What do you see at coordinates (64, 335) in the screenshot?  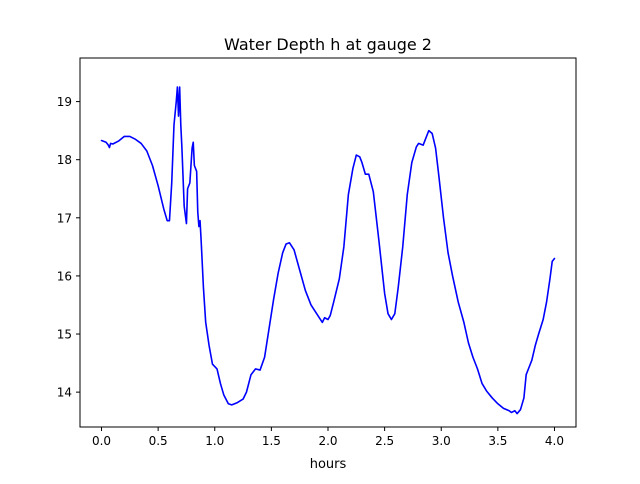 I see `y-tick-label: 15` at bounding box center [64, 335].